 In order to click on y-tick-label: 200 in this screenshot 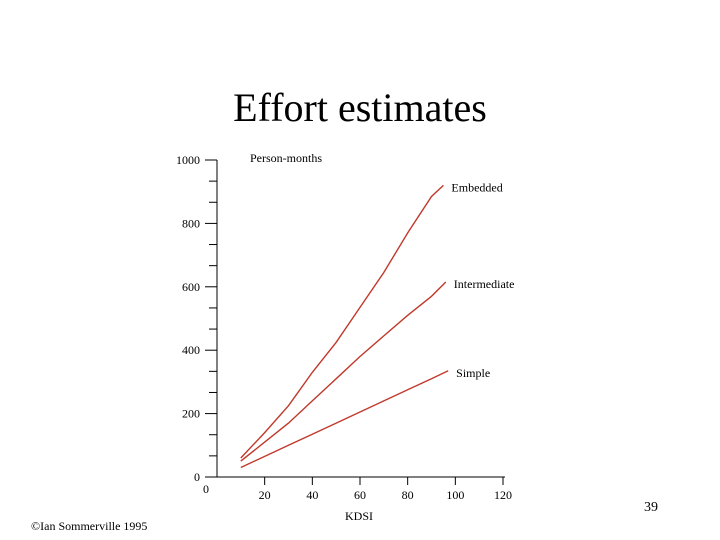, I will do `click(191, 414)`.